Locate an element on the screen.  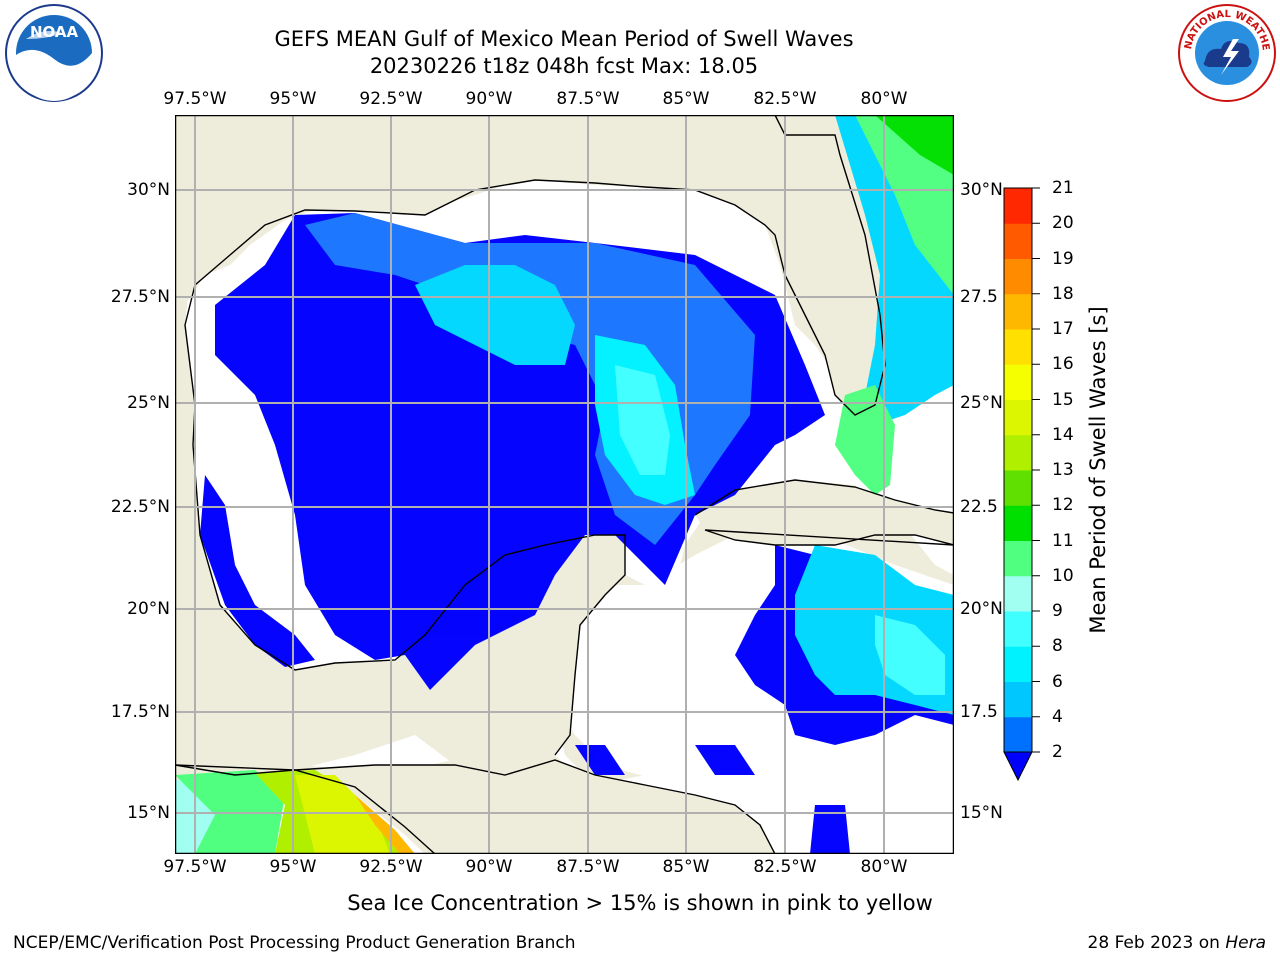
colorbar-tick-label: 17 is located at coordinates (1063, 329).